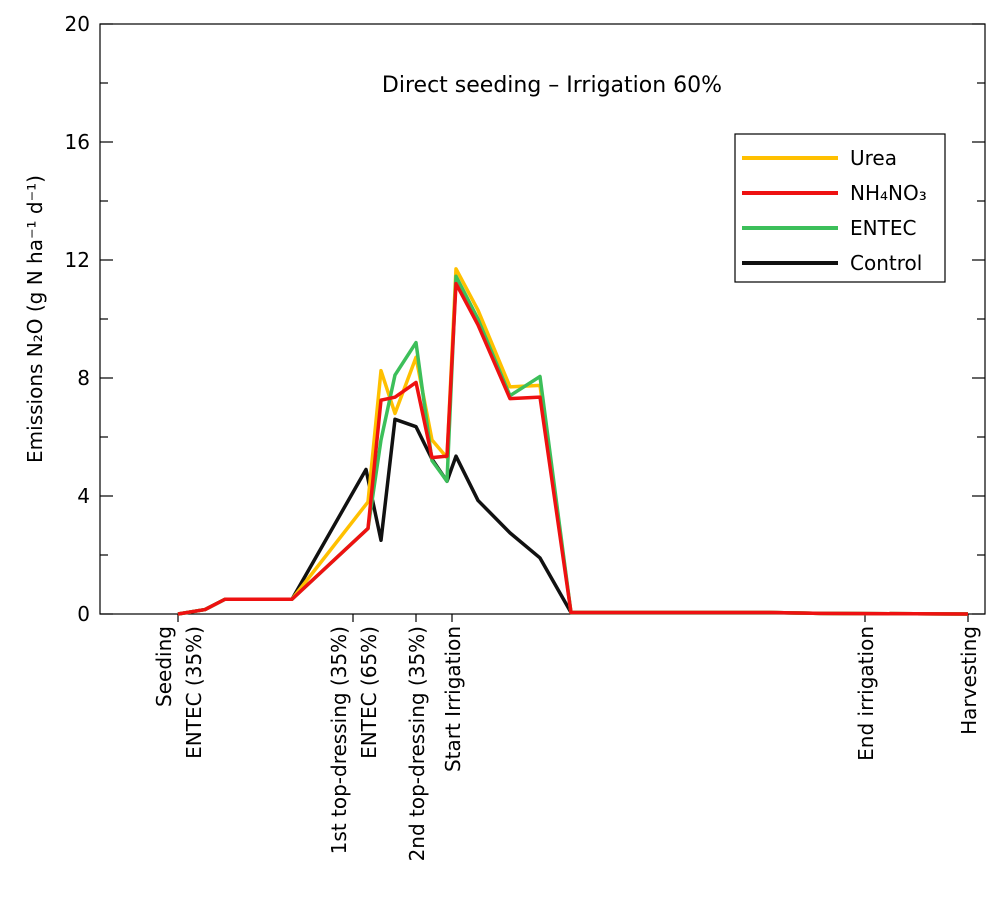 This screenshot has height=911, width=986. What do you see at coordinates (886, 263) in the screenshot?
I see `legend-label: Control` at bounding box center [886, 263].